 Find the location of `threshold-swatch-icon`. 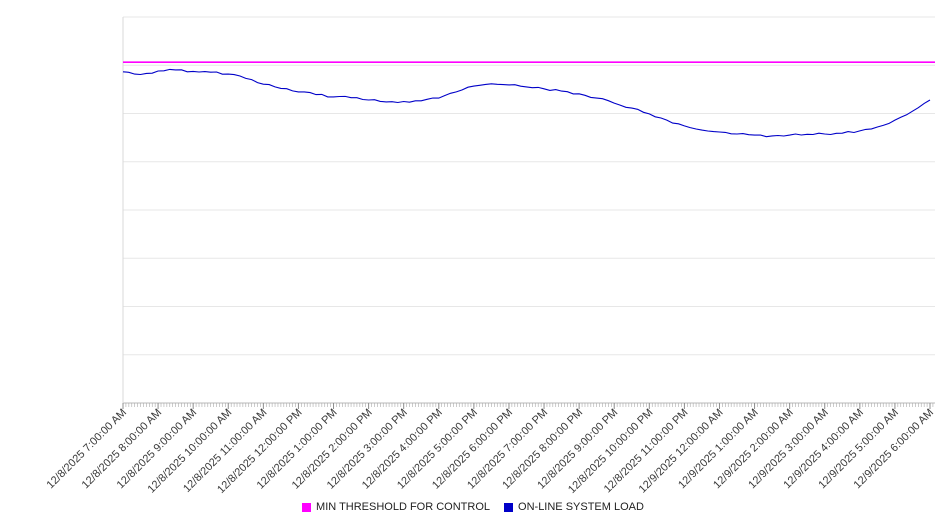

threshold-swatch-icon is located at coordinates (307, 507).